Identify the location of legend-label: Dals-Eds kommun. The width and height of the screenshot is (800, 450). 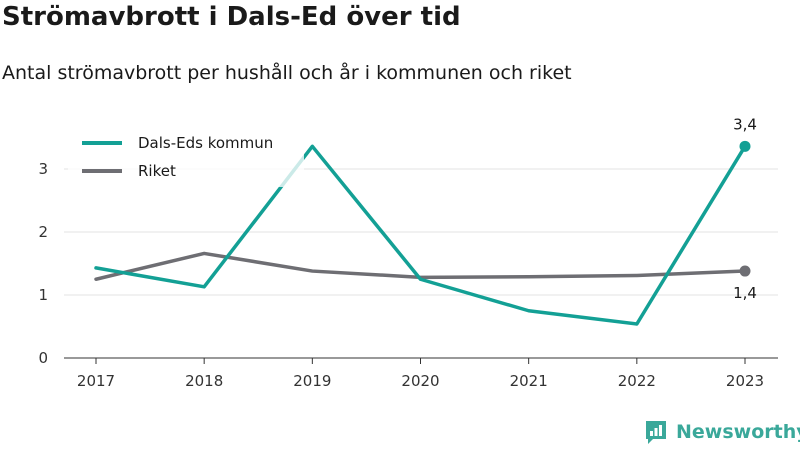
(205, 143).